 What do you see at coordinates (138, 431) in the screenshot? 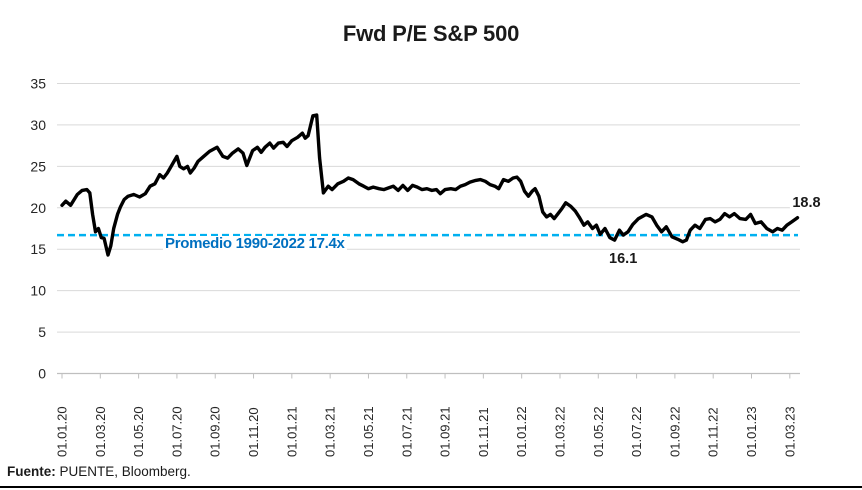
I see `x-tick-label: 01.05.20` at bounding box center [138, 431].